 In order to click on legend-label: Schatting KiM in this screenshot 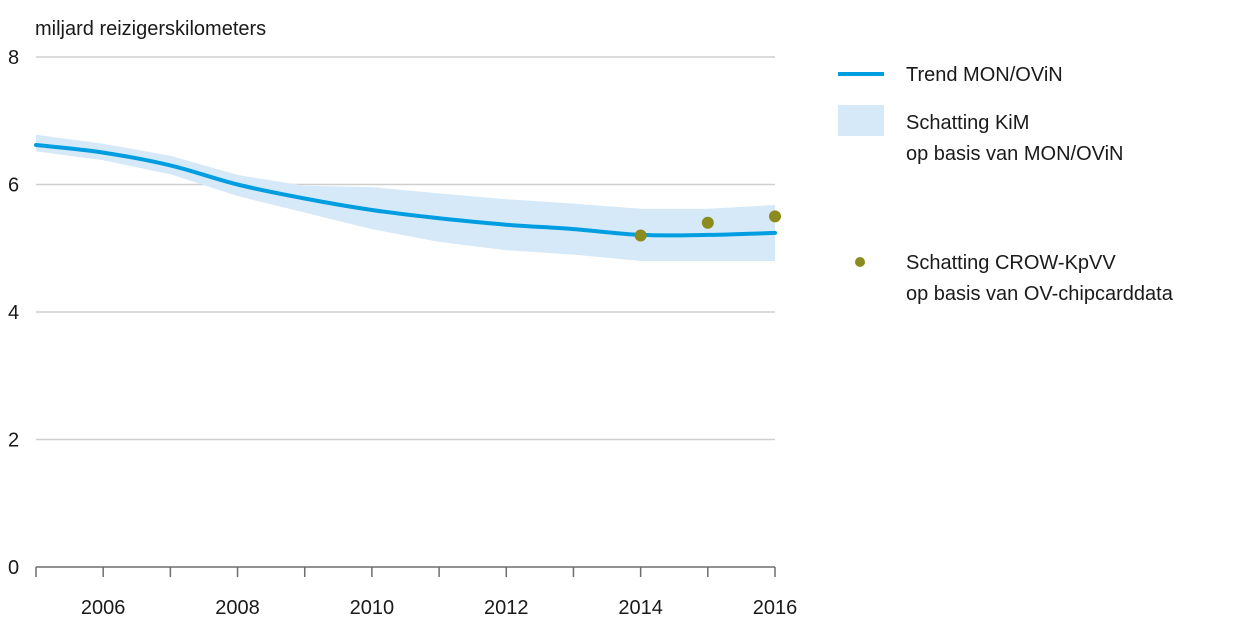, I will do `click(967, 123)`.